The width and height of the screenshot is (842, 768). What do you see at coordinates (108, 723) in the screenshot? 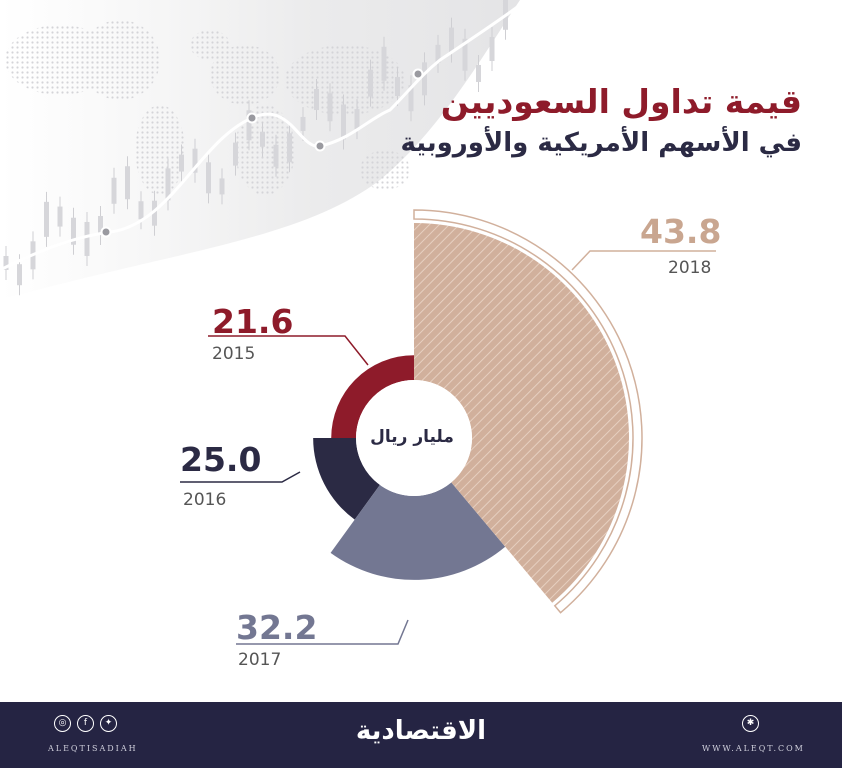
I see `twitter-icon: ✦` at bounding box center [108, 723].